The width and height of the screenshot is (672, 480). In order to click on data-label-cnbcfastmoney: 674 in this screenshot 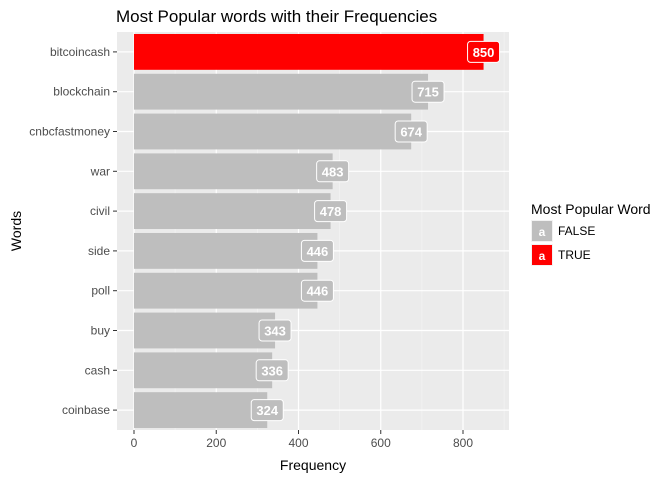, I will do `click(411, 132)`.